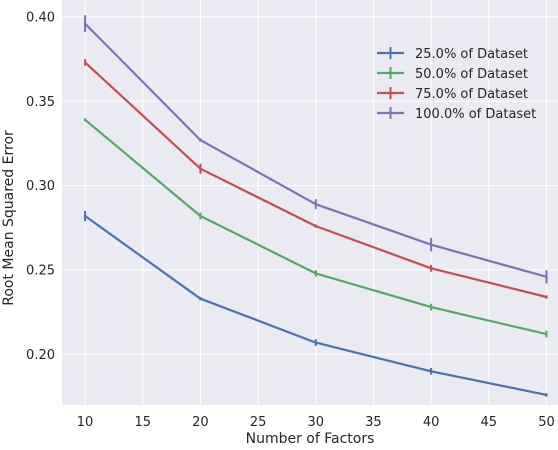 The image size is (558, 450). Describe the element at coordinates (546, 422) in the screenshot. I see `x-tick-label: 50` at that location.